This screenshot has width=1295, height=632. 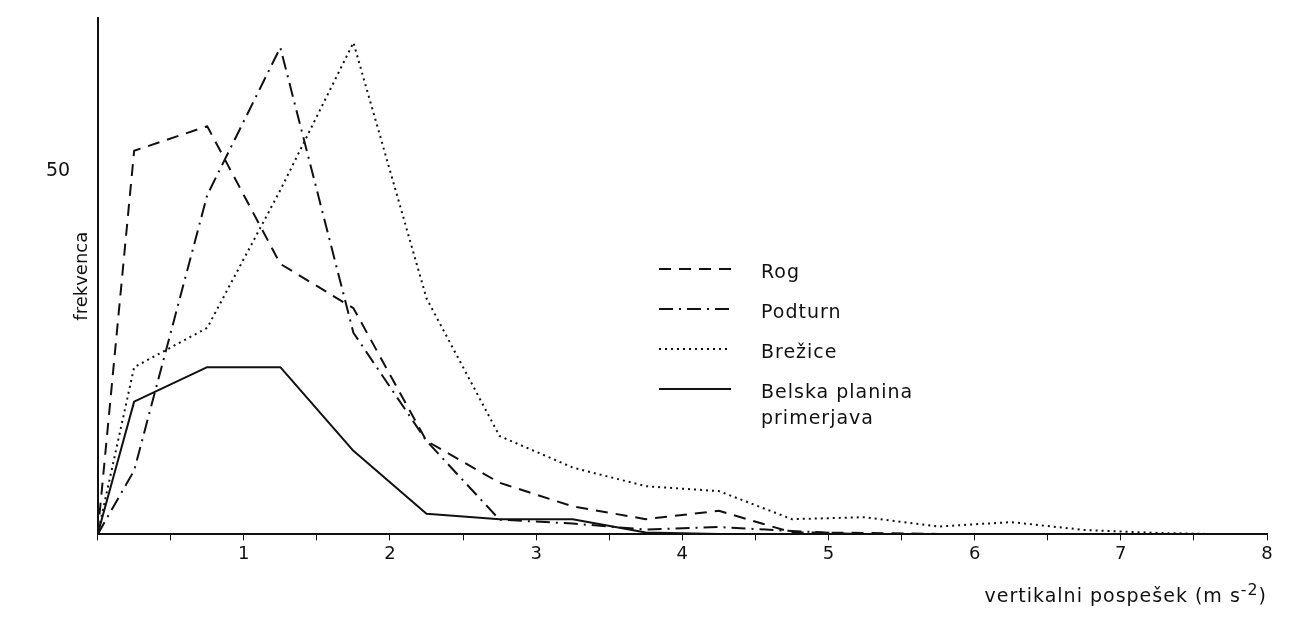 I want to click on x-tick-label: 3, so click(x=536, y=552).